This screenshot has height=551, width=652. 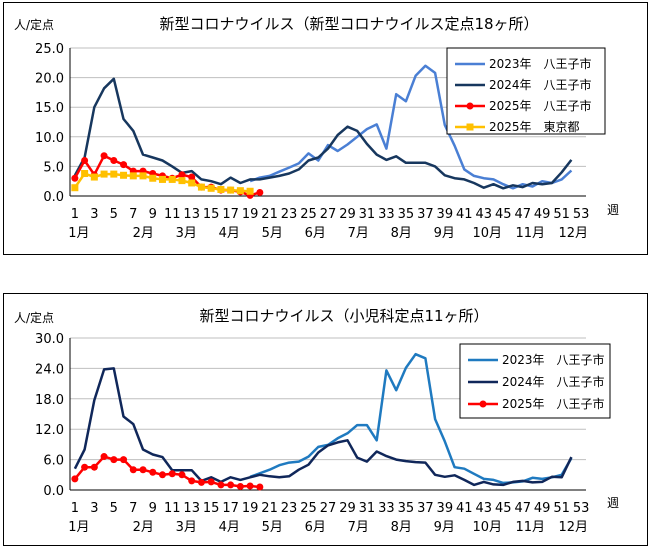 I want to click on y-tick-label: 25.0, so click(x=49, y=49).